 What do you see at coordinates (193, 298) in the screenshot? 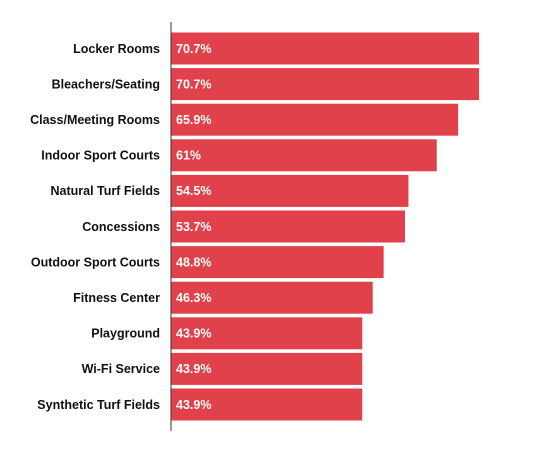
I see `value-label: 46.3%` at bounding box center [193, 298].